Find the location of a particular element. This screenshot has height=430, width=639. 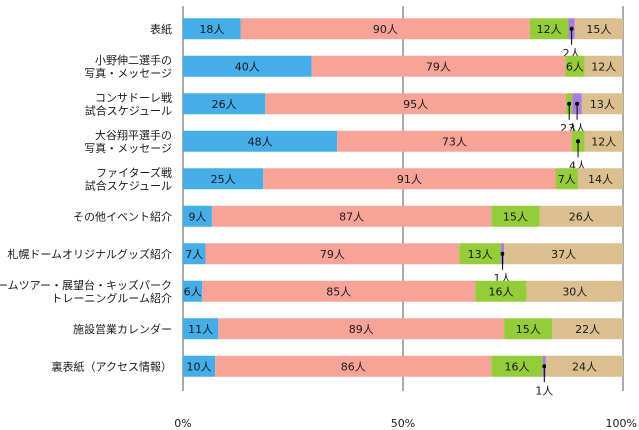

data-label: 18人 is located at coordinates (211, 29).